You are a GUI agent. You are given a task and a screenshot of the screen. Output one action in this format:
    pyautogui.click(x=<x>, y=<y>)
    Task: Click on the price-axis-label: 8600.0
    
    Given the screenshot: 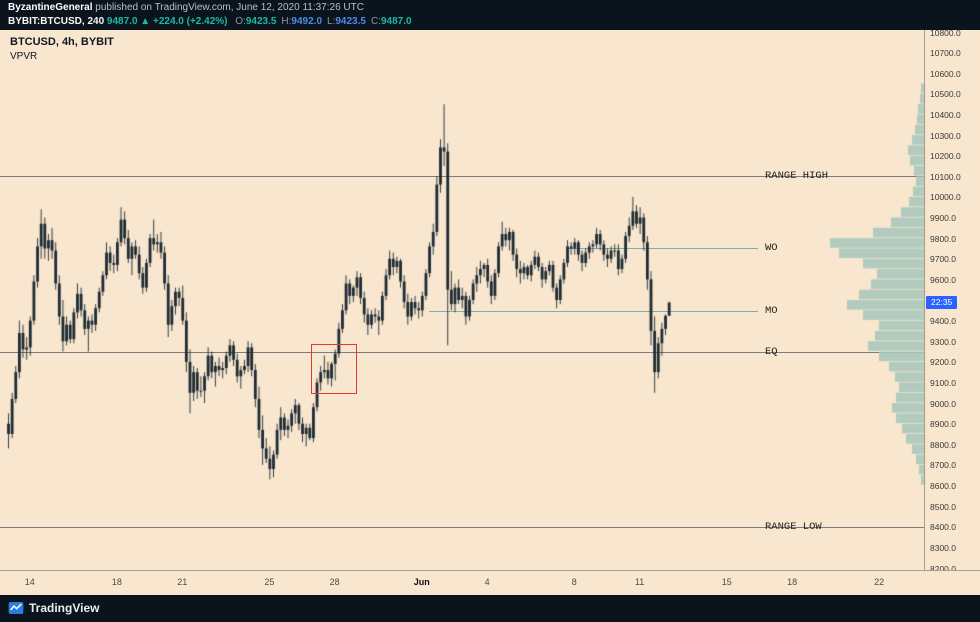 What is the action you would take?
    pyautogui.click(x=943, y=486)
    